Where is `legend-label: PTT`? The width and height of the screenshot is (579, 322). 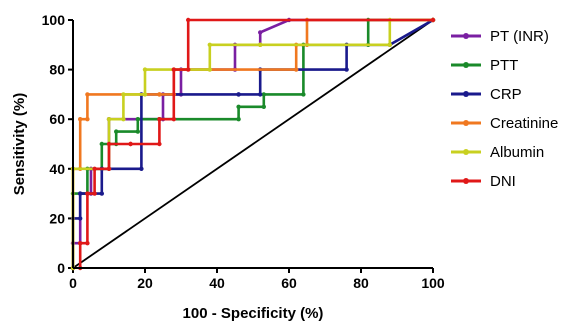 legend-label: PTT is located at coordinates (504, 65).